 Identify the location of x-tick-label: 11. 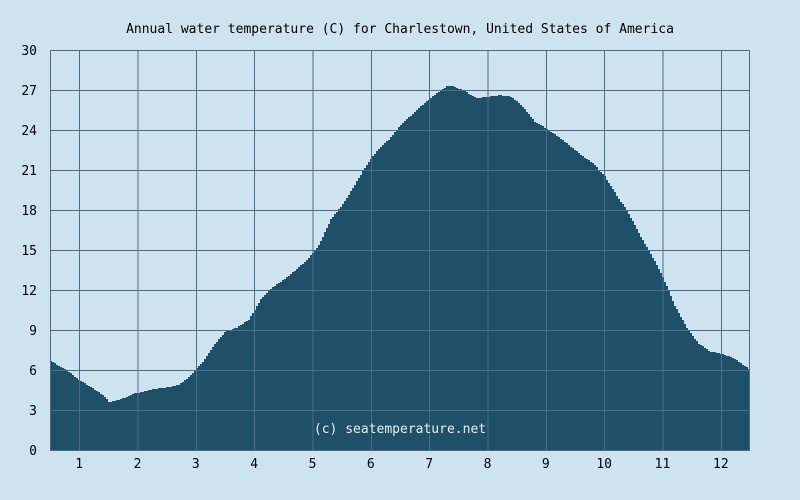
(663, 464).